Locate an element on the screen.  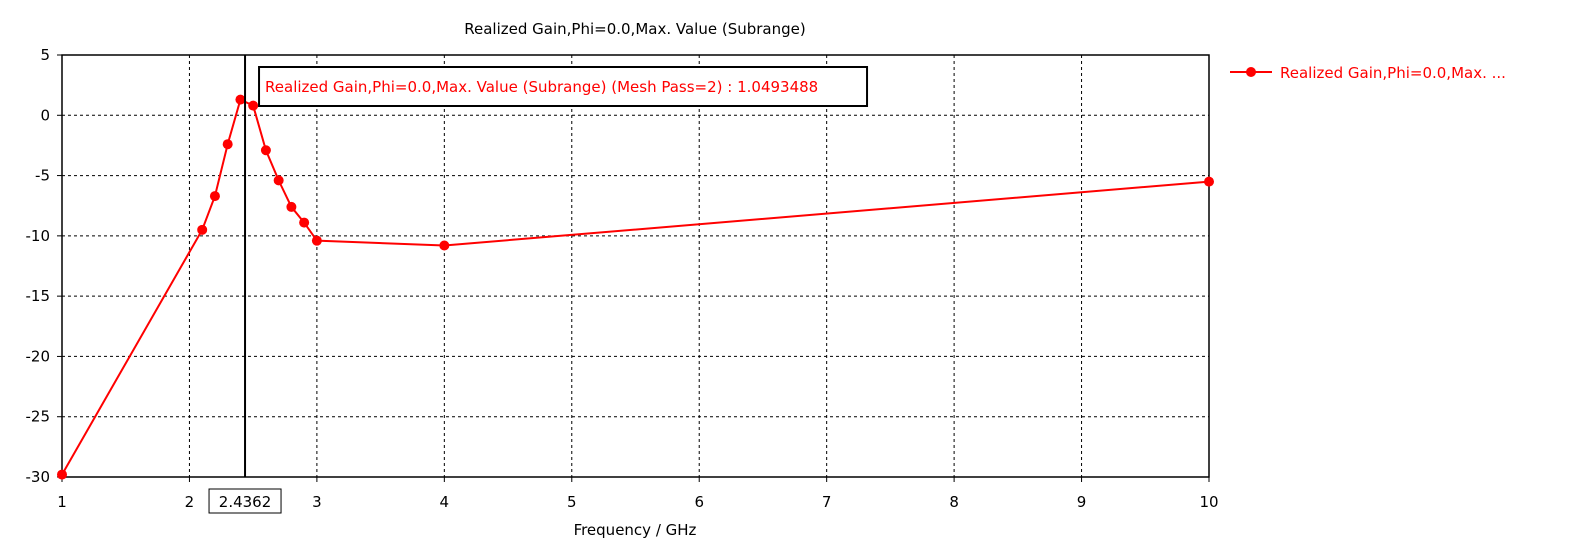
y-tick-label: -5 is located at coordinates (42, 176).